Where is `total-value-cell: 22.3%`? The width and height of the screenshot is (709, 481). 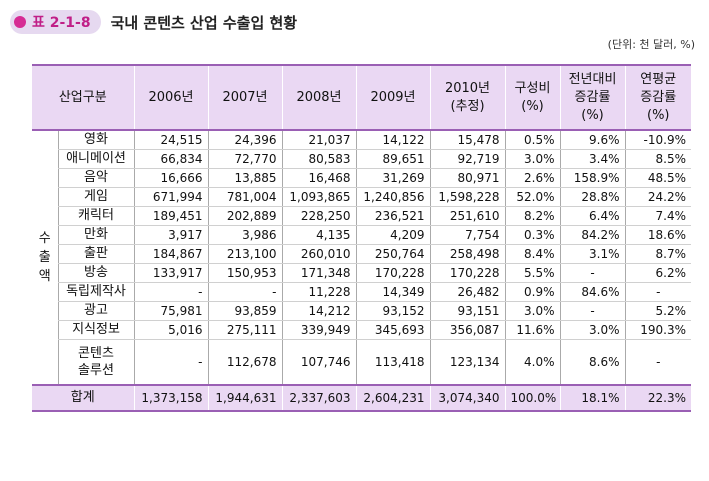 total-value-cell: 22.3% is located at coordinates (657, 398).